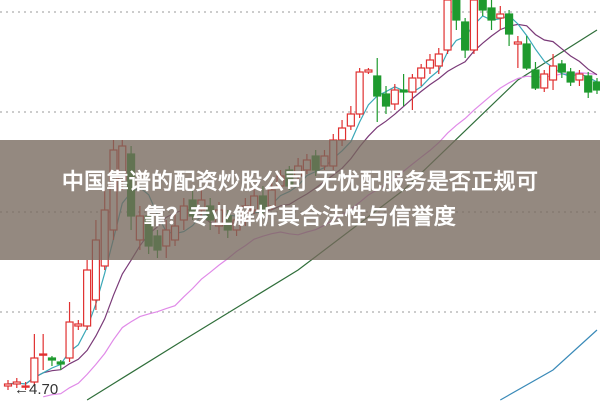 The width and height of the screenshot is (600, 401). I want to click on long2-line, so click(549, 365).